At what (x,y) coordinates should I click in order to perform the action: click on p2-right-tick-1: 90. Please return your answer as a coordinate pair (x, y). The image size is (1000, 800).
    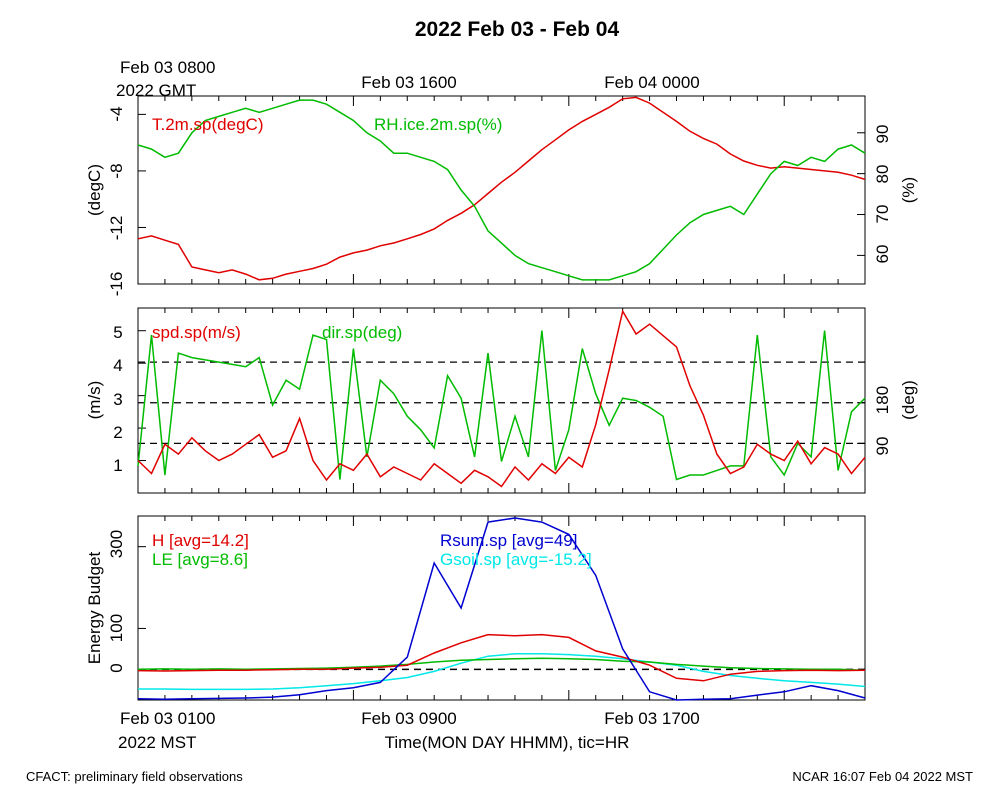
    Looking at the image, I should click on (882, 446).